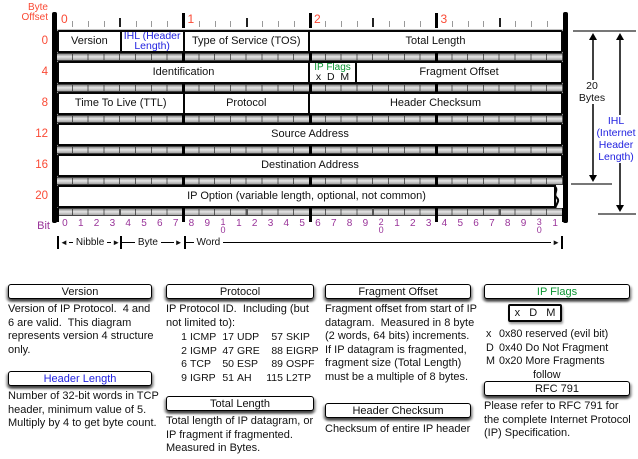 The width and height of the screenshot is (638, 459). What do you see at coordinates (54, 117) in the screenshot?
I see `table-left-bar` at bounding box center [54, 117].